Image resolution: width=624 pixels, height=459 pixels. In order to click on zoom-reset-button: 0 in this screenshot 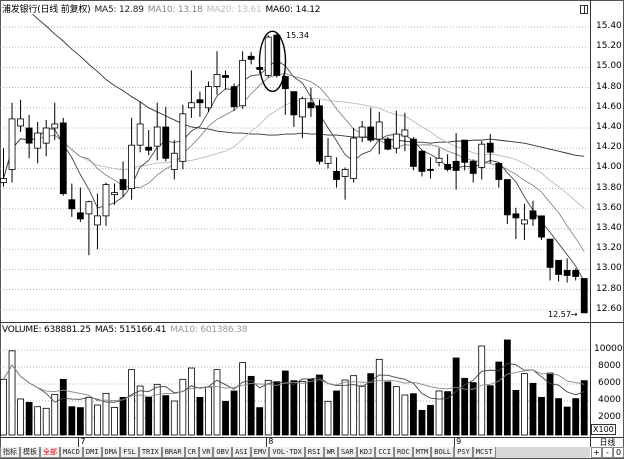, I will do `click(618, 452)`.